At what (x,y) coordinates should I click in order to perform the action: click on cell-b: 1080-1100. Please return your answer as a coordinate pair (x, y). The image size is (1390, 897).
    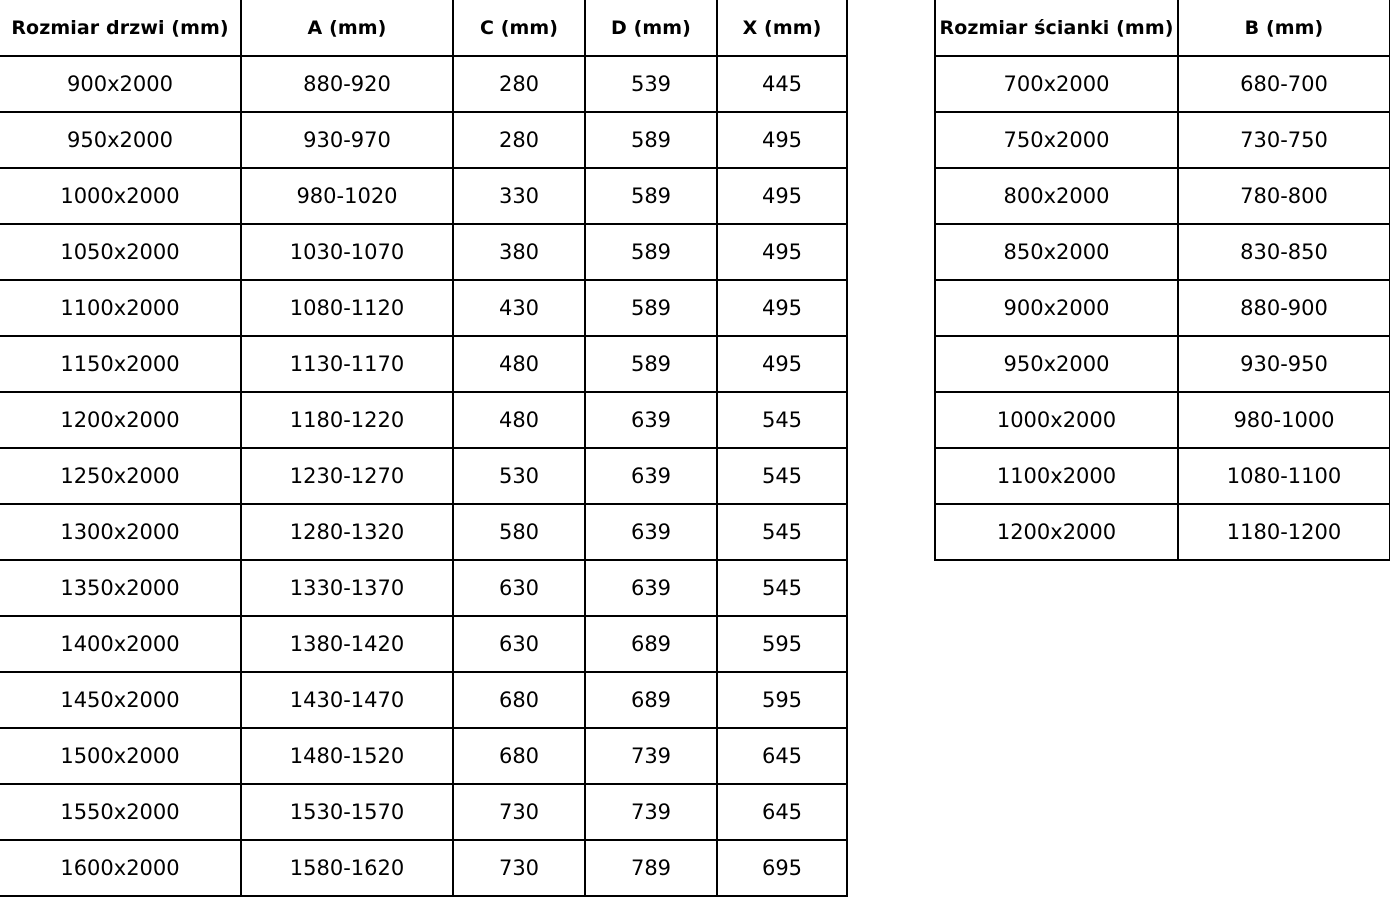
    Looking at the image, I should click on (1283, 476).